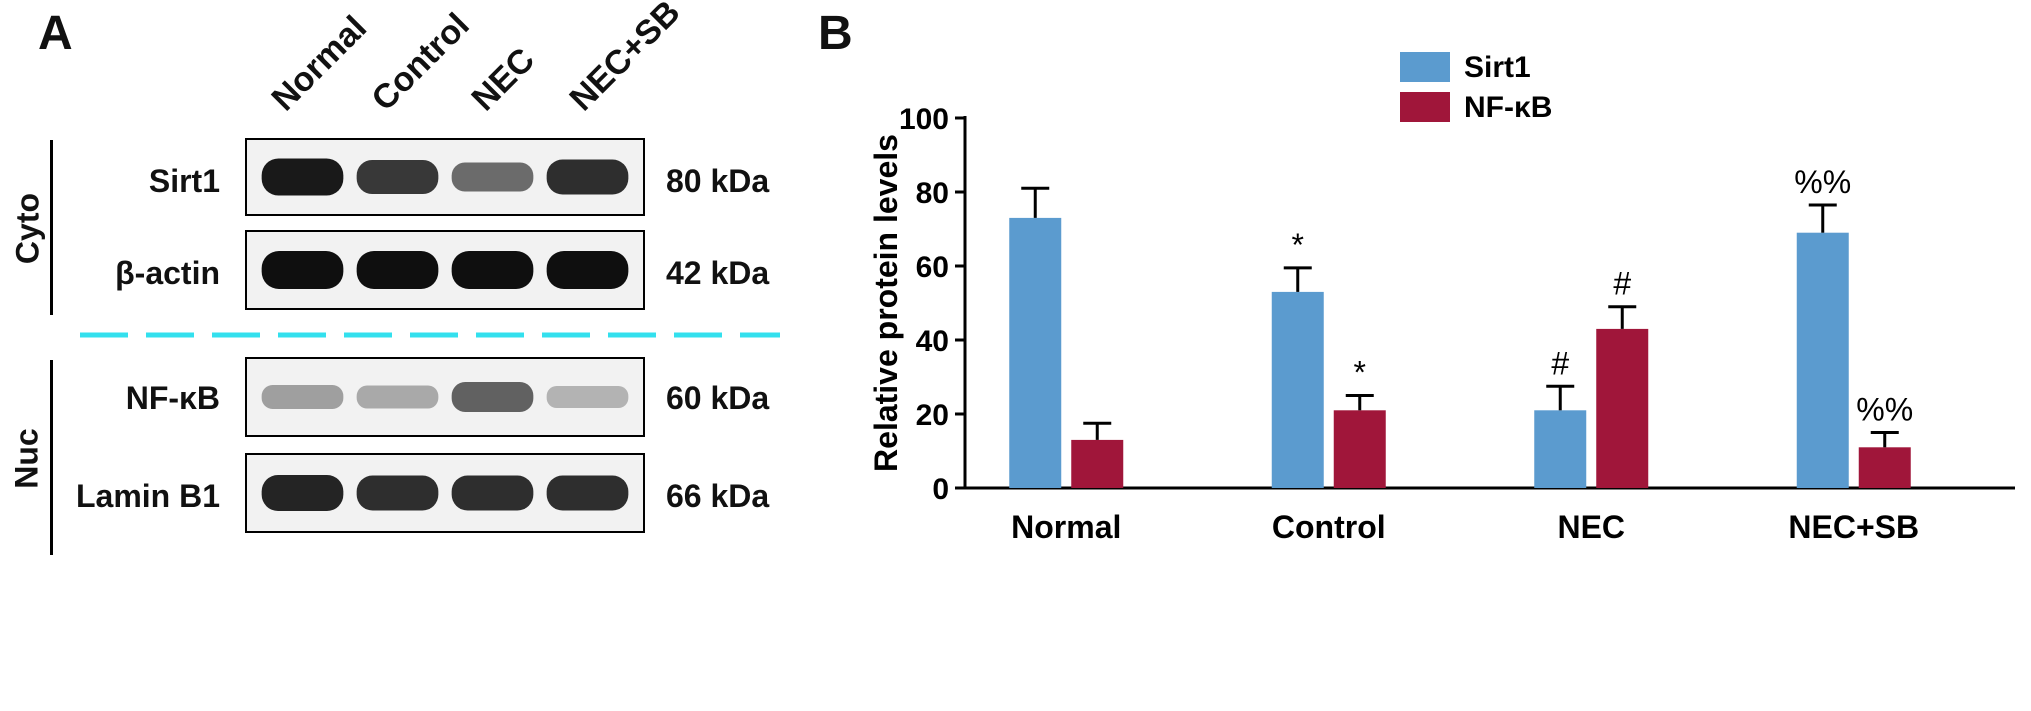  I want to click on lane-label-nec: NEC, so click(503, 79).